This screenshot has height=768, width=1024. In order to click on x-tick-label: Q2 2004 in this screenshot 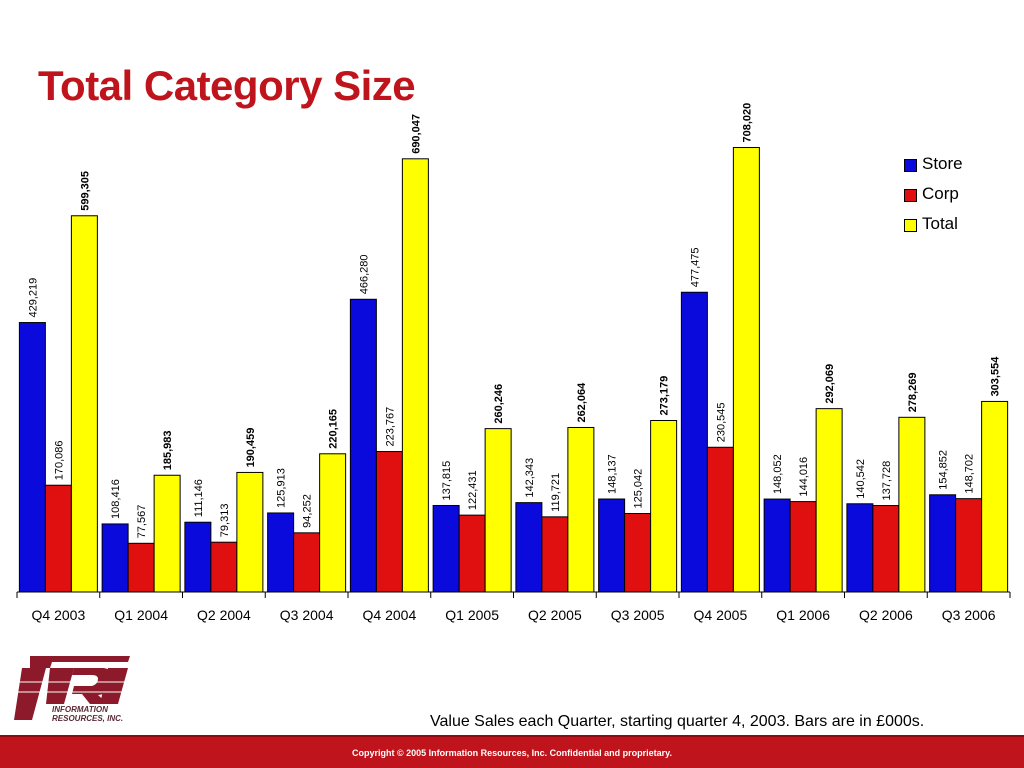, I will do `click(224, 615)`.